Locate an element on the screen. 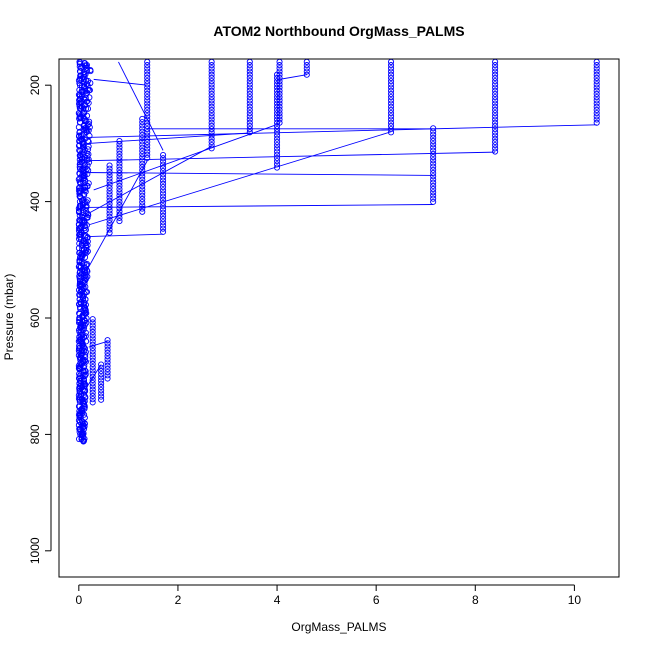 The image size is (650, 650). y-tick-label: 800 is located at coordinates (35, 434).